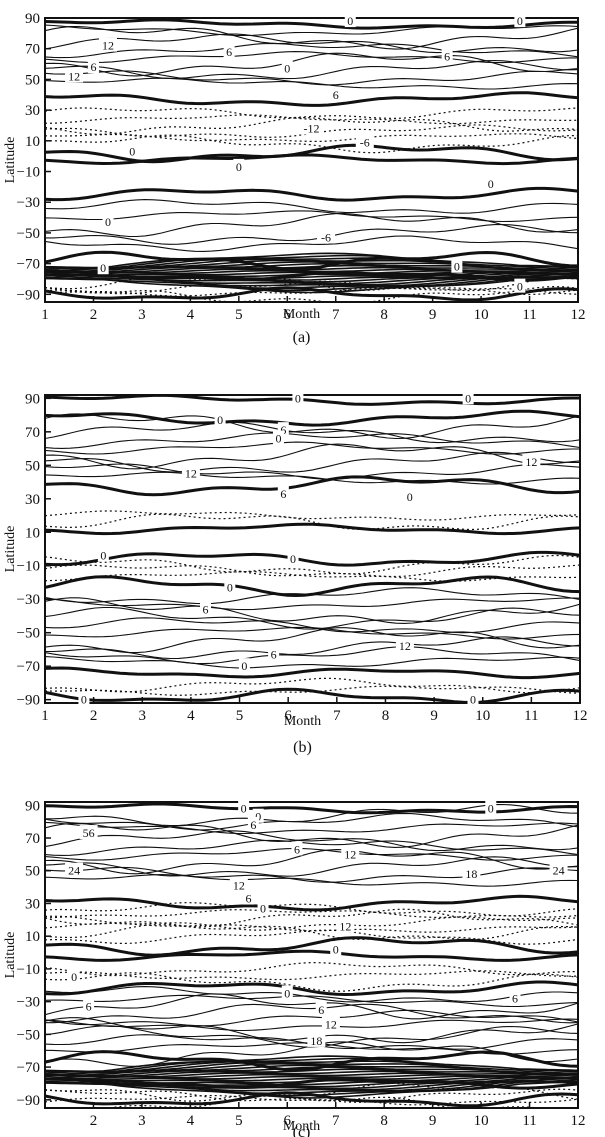 The height and width of the screenshot is (1137, 605). Describe the element at coordinates (28, 1101) in the screenshot. I see `y-tick-label: −90` at that location.